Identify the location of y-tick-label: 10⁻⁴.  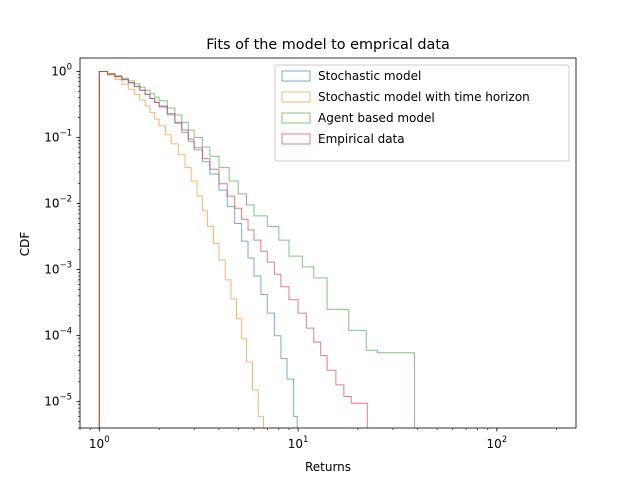
(58, 335).